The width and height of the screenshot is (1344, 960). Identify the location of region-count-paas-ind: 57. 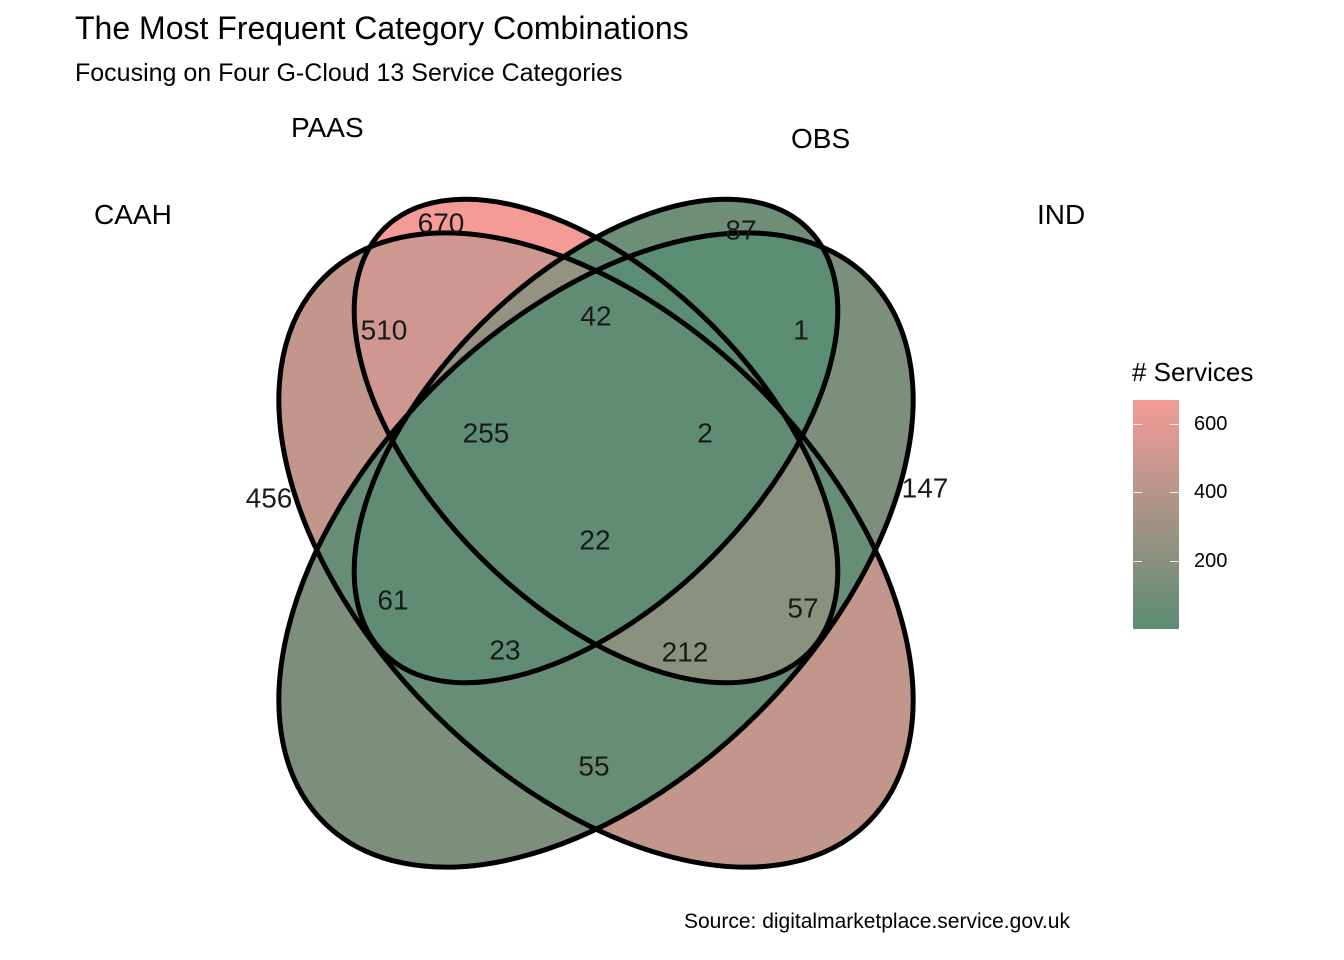
(802, 608).